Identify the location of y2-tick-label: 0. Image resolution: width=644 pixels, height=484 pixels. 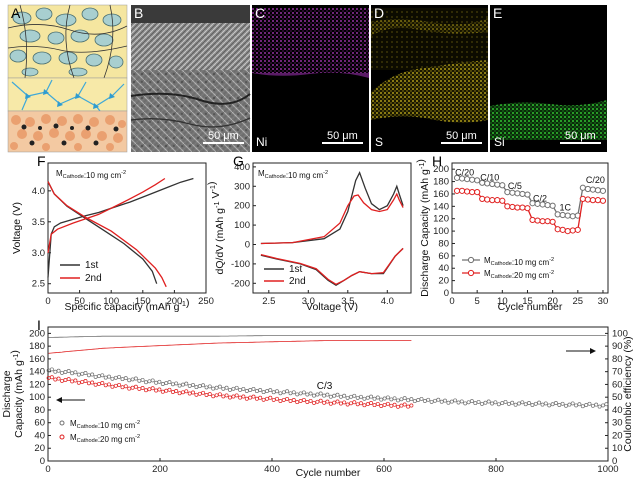
(614, 461).